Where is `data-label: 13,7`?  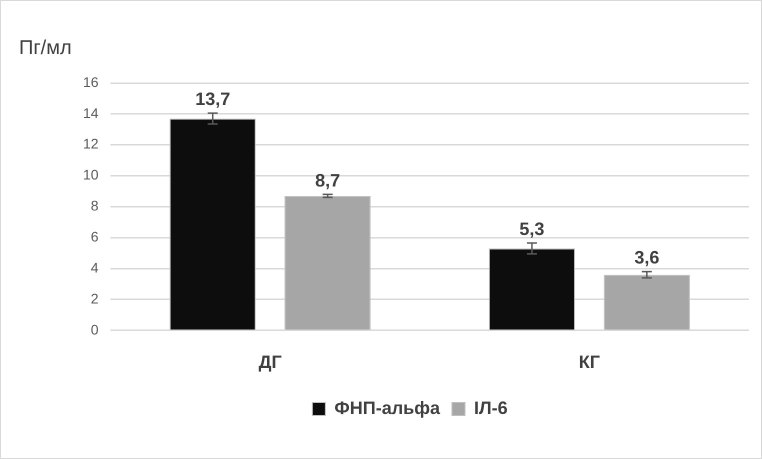 data-label: 13,7 is located at coordinates (212, 99).